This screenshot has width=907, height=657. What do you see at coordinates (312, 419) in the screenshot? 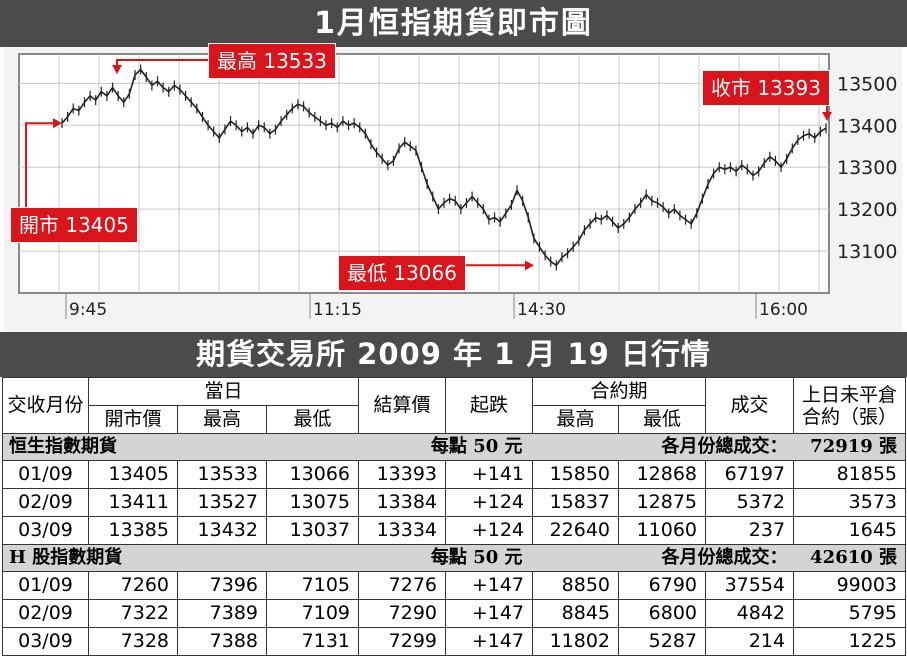
I see `header-low: 最低` at bounding box center [312, 419].